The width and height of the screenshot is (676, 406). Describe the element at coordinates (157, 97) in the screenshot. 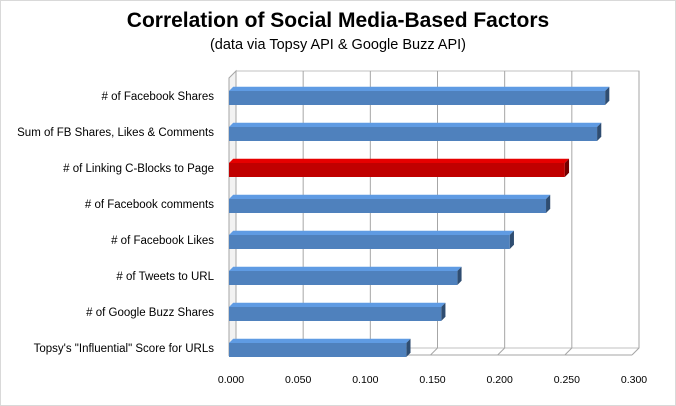

I see `category-label: # of Facebook Shares` at that location.